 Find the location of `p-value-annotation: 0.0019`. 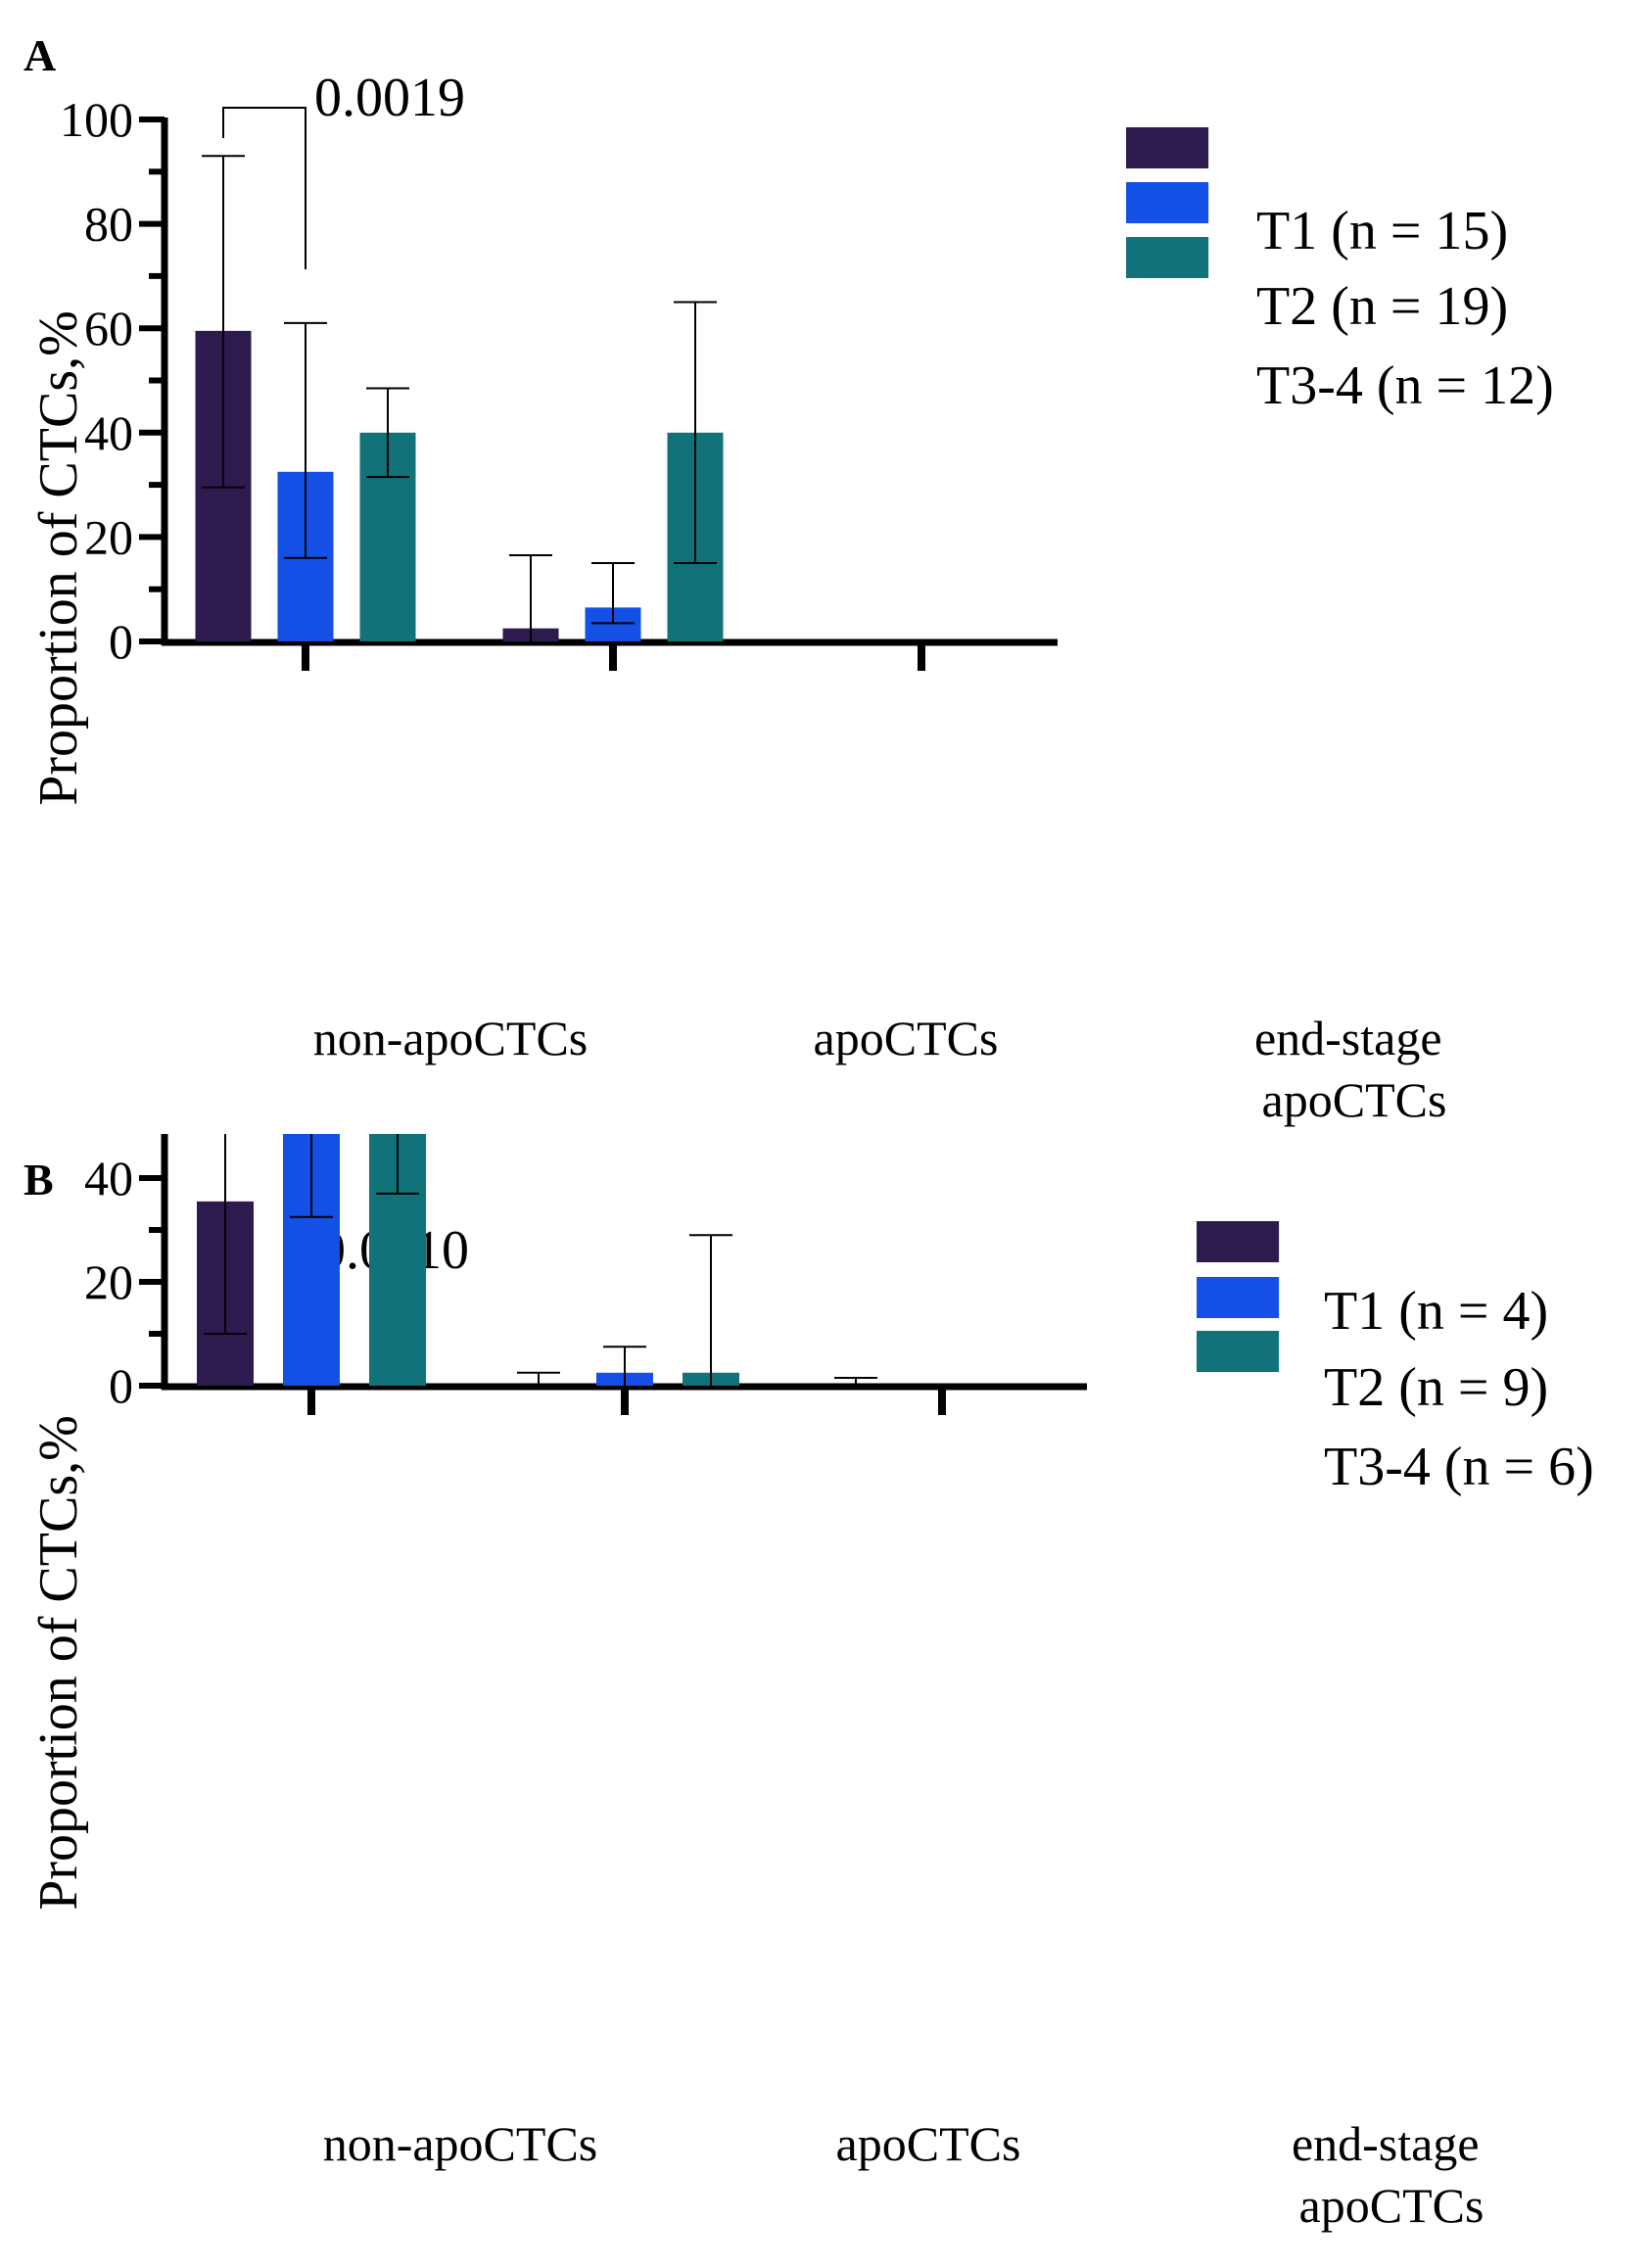

p-value-annotation: 0.0019 is located at coordinates (389, 98).